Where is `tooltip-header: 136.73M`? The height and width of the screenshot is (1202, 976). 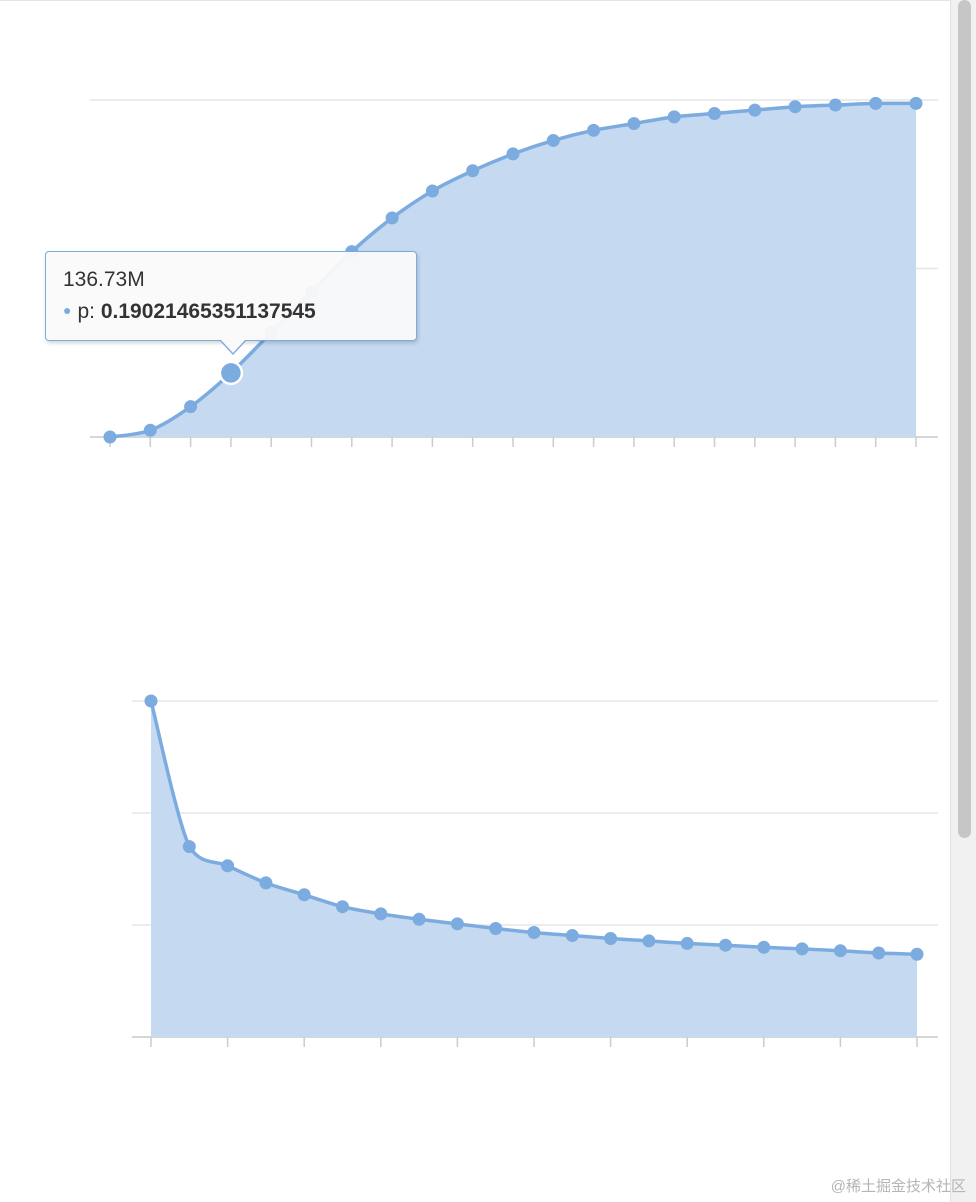 tooltip-header: 136.73M is located at coordinates (104, 279).